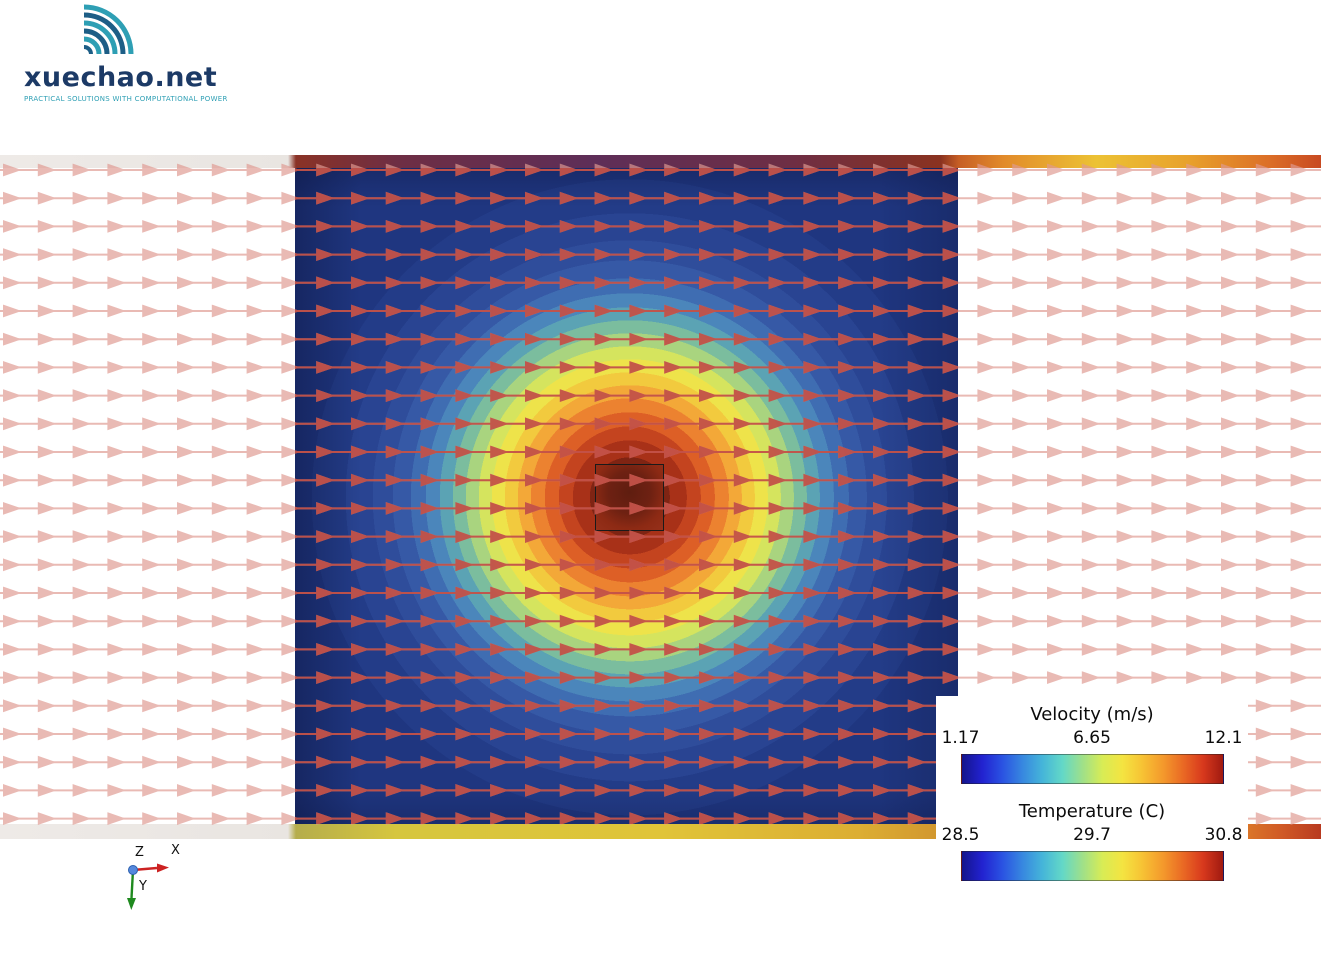 The image size is (1321, 963). What do you see at coordinates (133, 870) in the screenshot?
I see `origin-sphere` at bounding box center [133, 870].